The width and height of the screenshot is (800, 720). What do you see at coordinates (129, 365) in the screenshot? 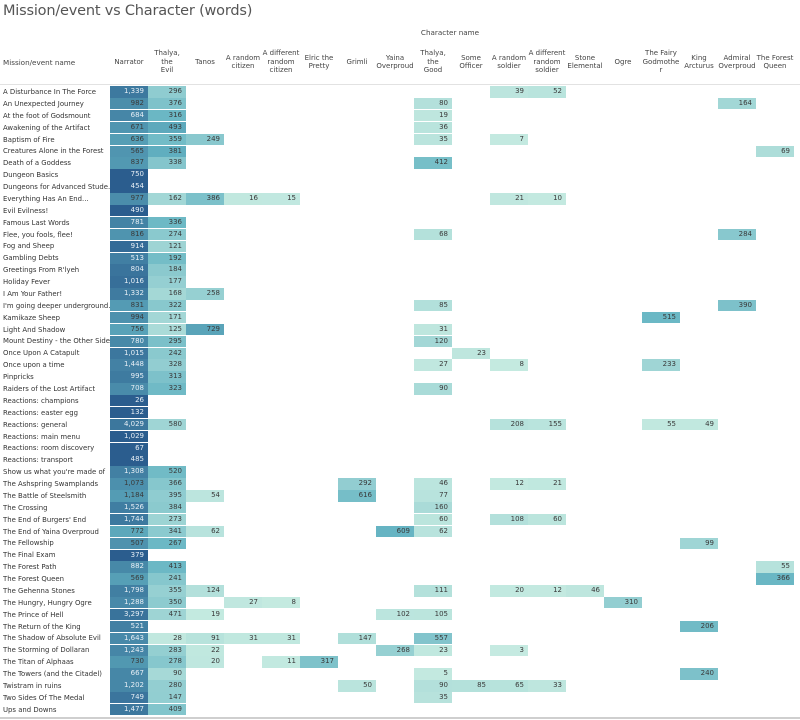
I see `heatmap-cell: 1,448` at bounding box center [129, 365].